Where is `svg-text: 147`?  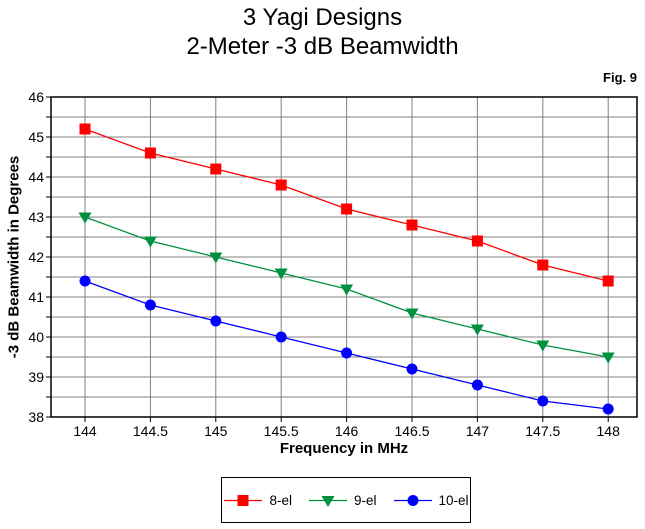
svg-text: 147 is located at coordinates (478, 431).